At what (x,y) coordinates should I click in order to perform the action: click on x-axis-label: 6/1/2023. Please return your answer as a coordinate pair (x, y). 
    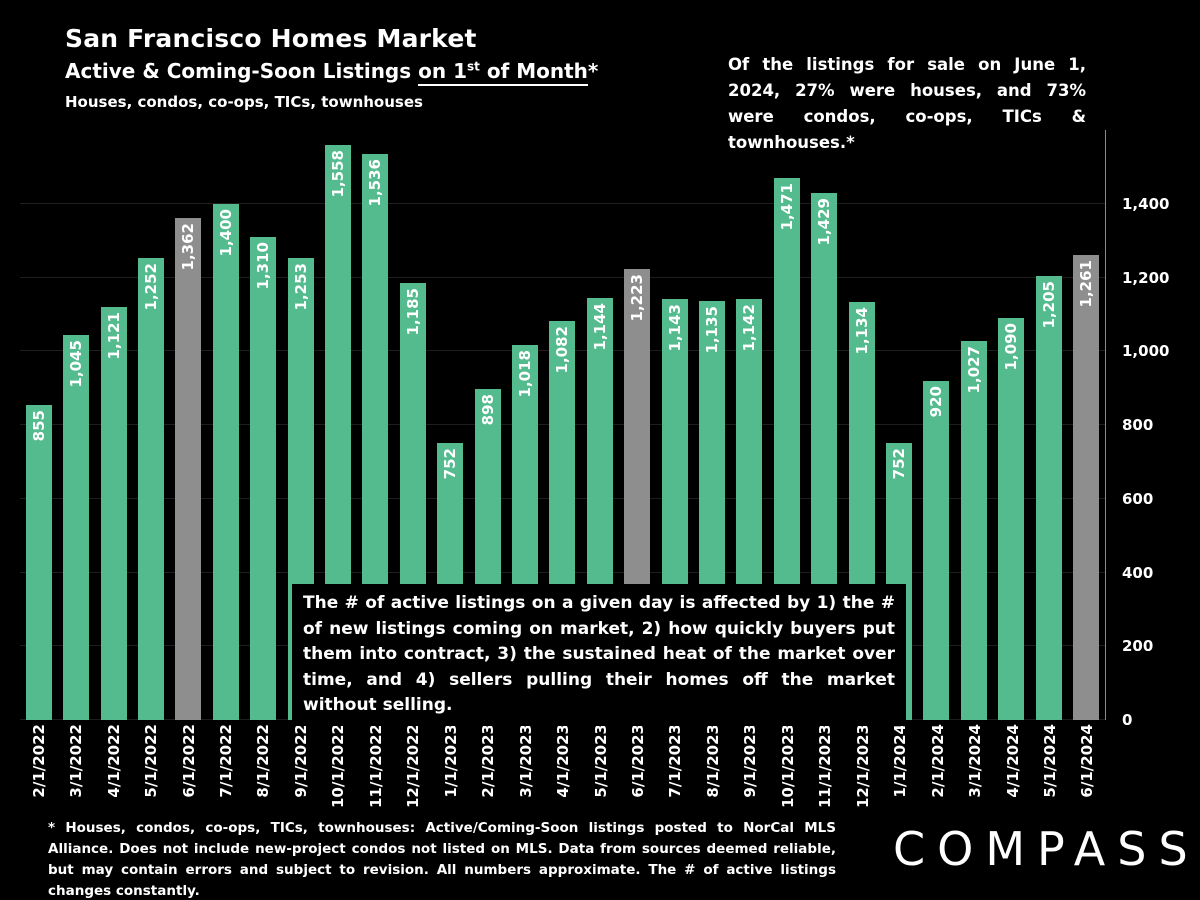
    Looking at the image, I should click on (637, 761).